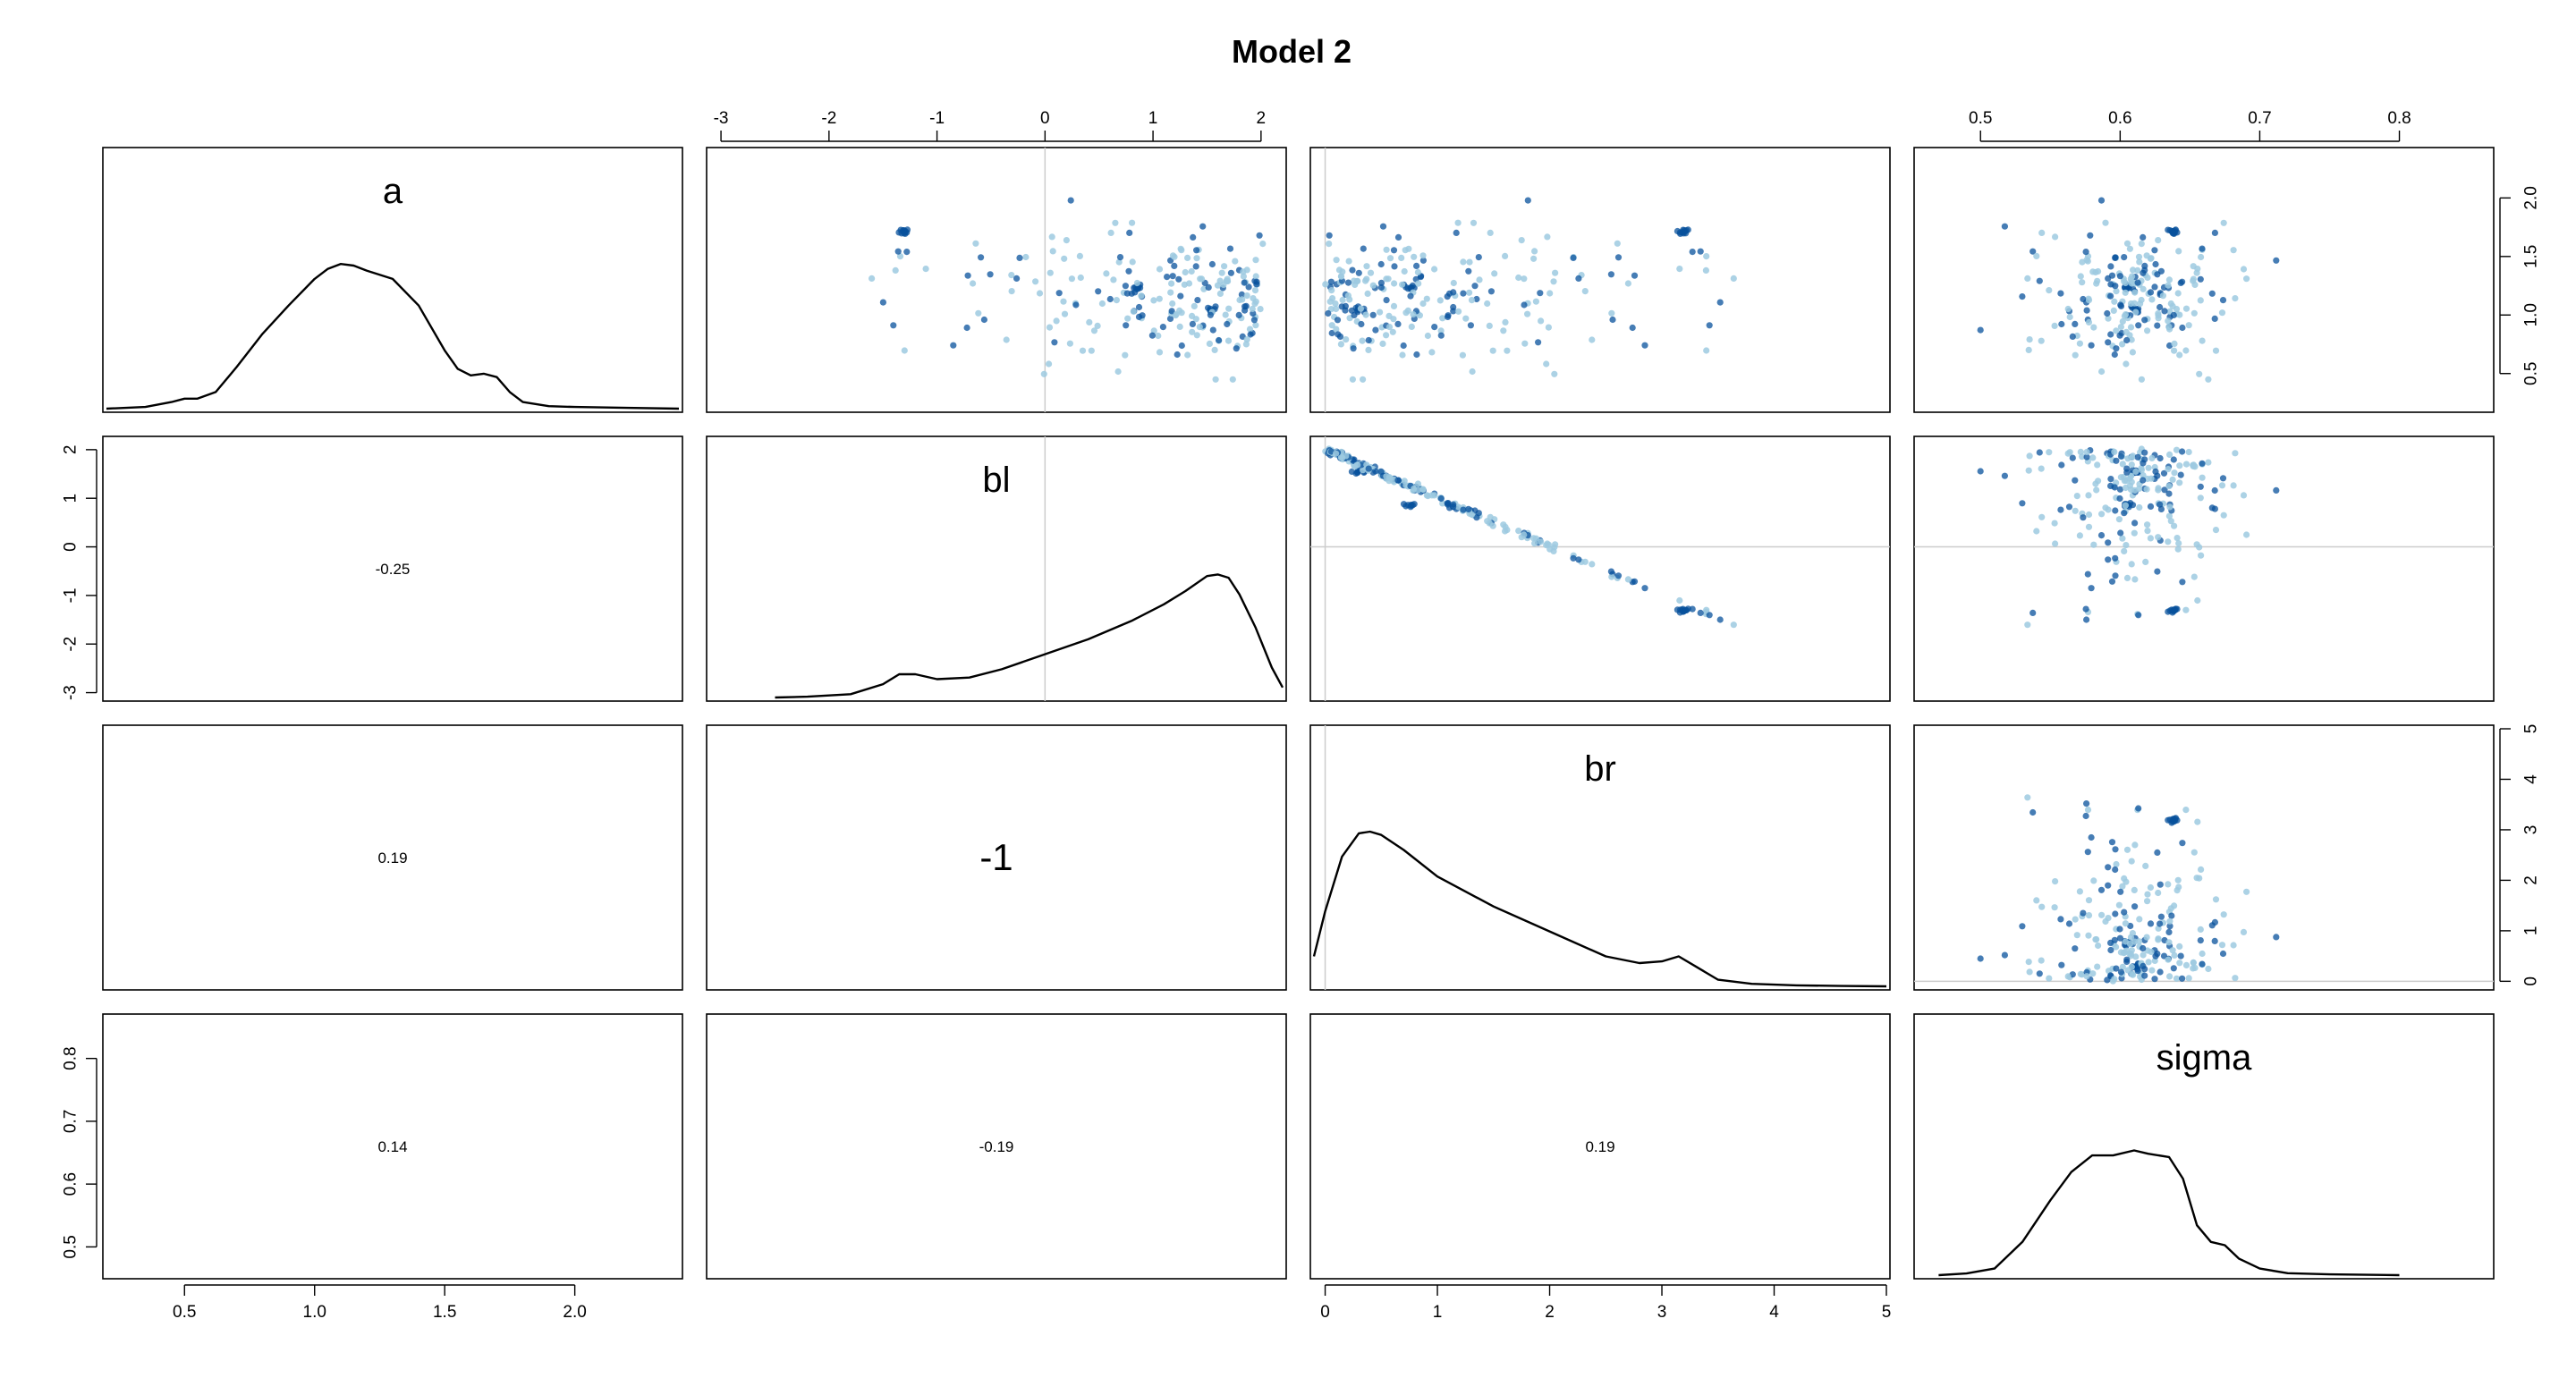 The image size is (2576, 1378). Describe the element at coordinates (1774, 1312) in the screenshot. I see `tick-label: 4` at that location.